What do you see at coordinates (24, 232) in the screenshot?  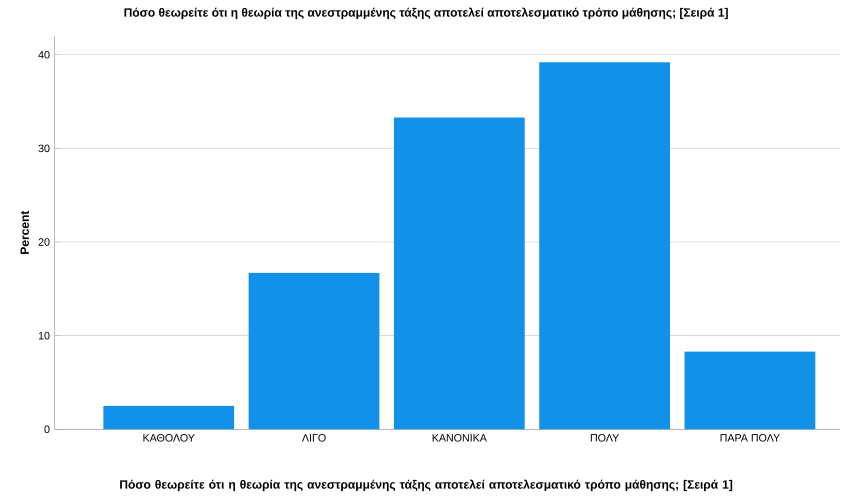 I see `y-axis-title: Percent` at bounding box center [24, 232].